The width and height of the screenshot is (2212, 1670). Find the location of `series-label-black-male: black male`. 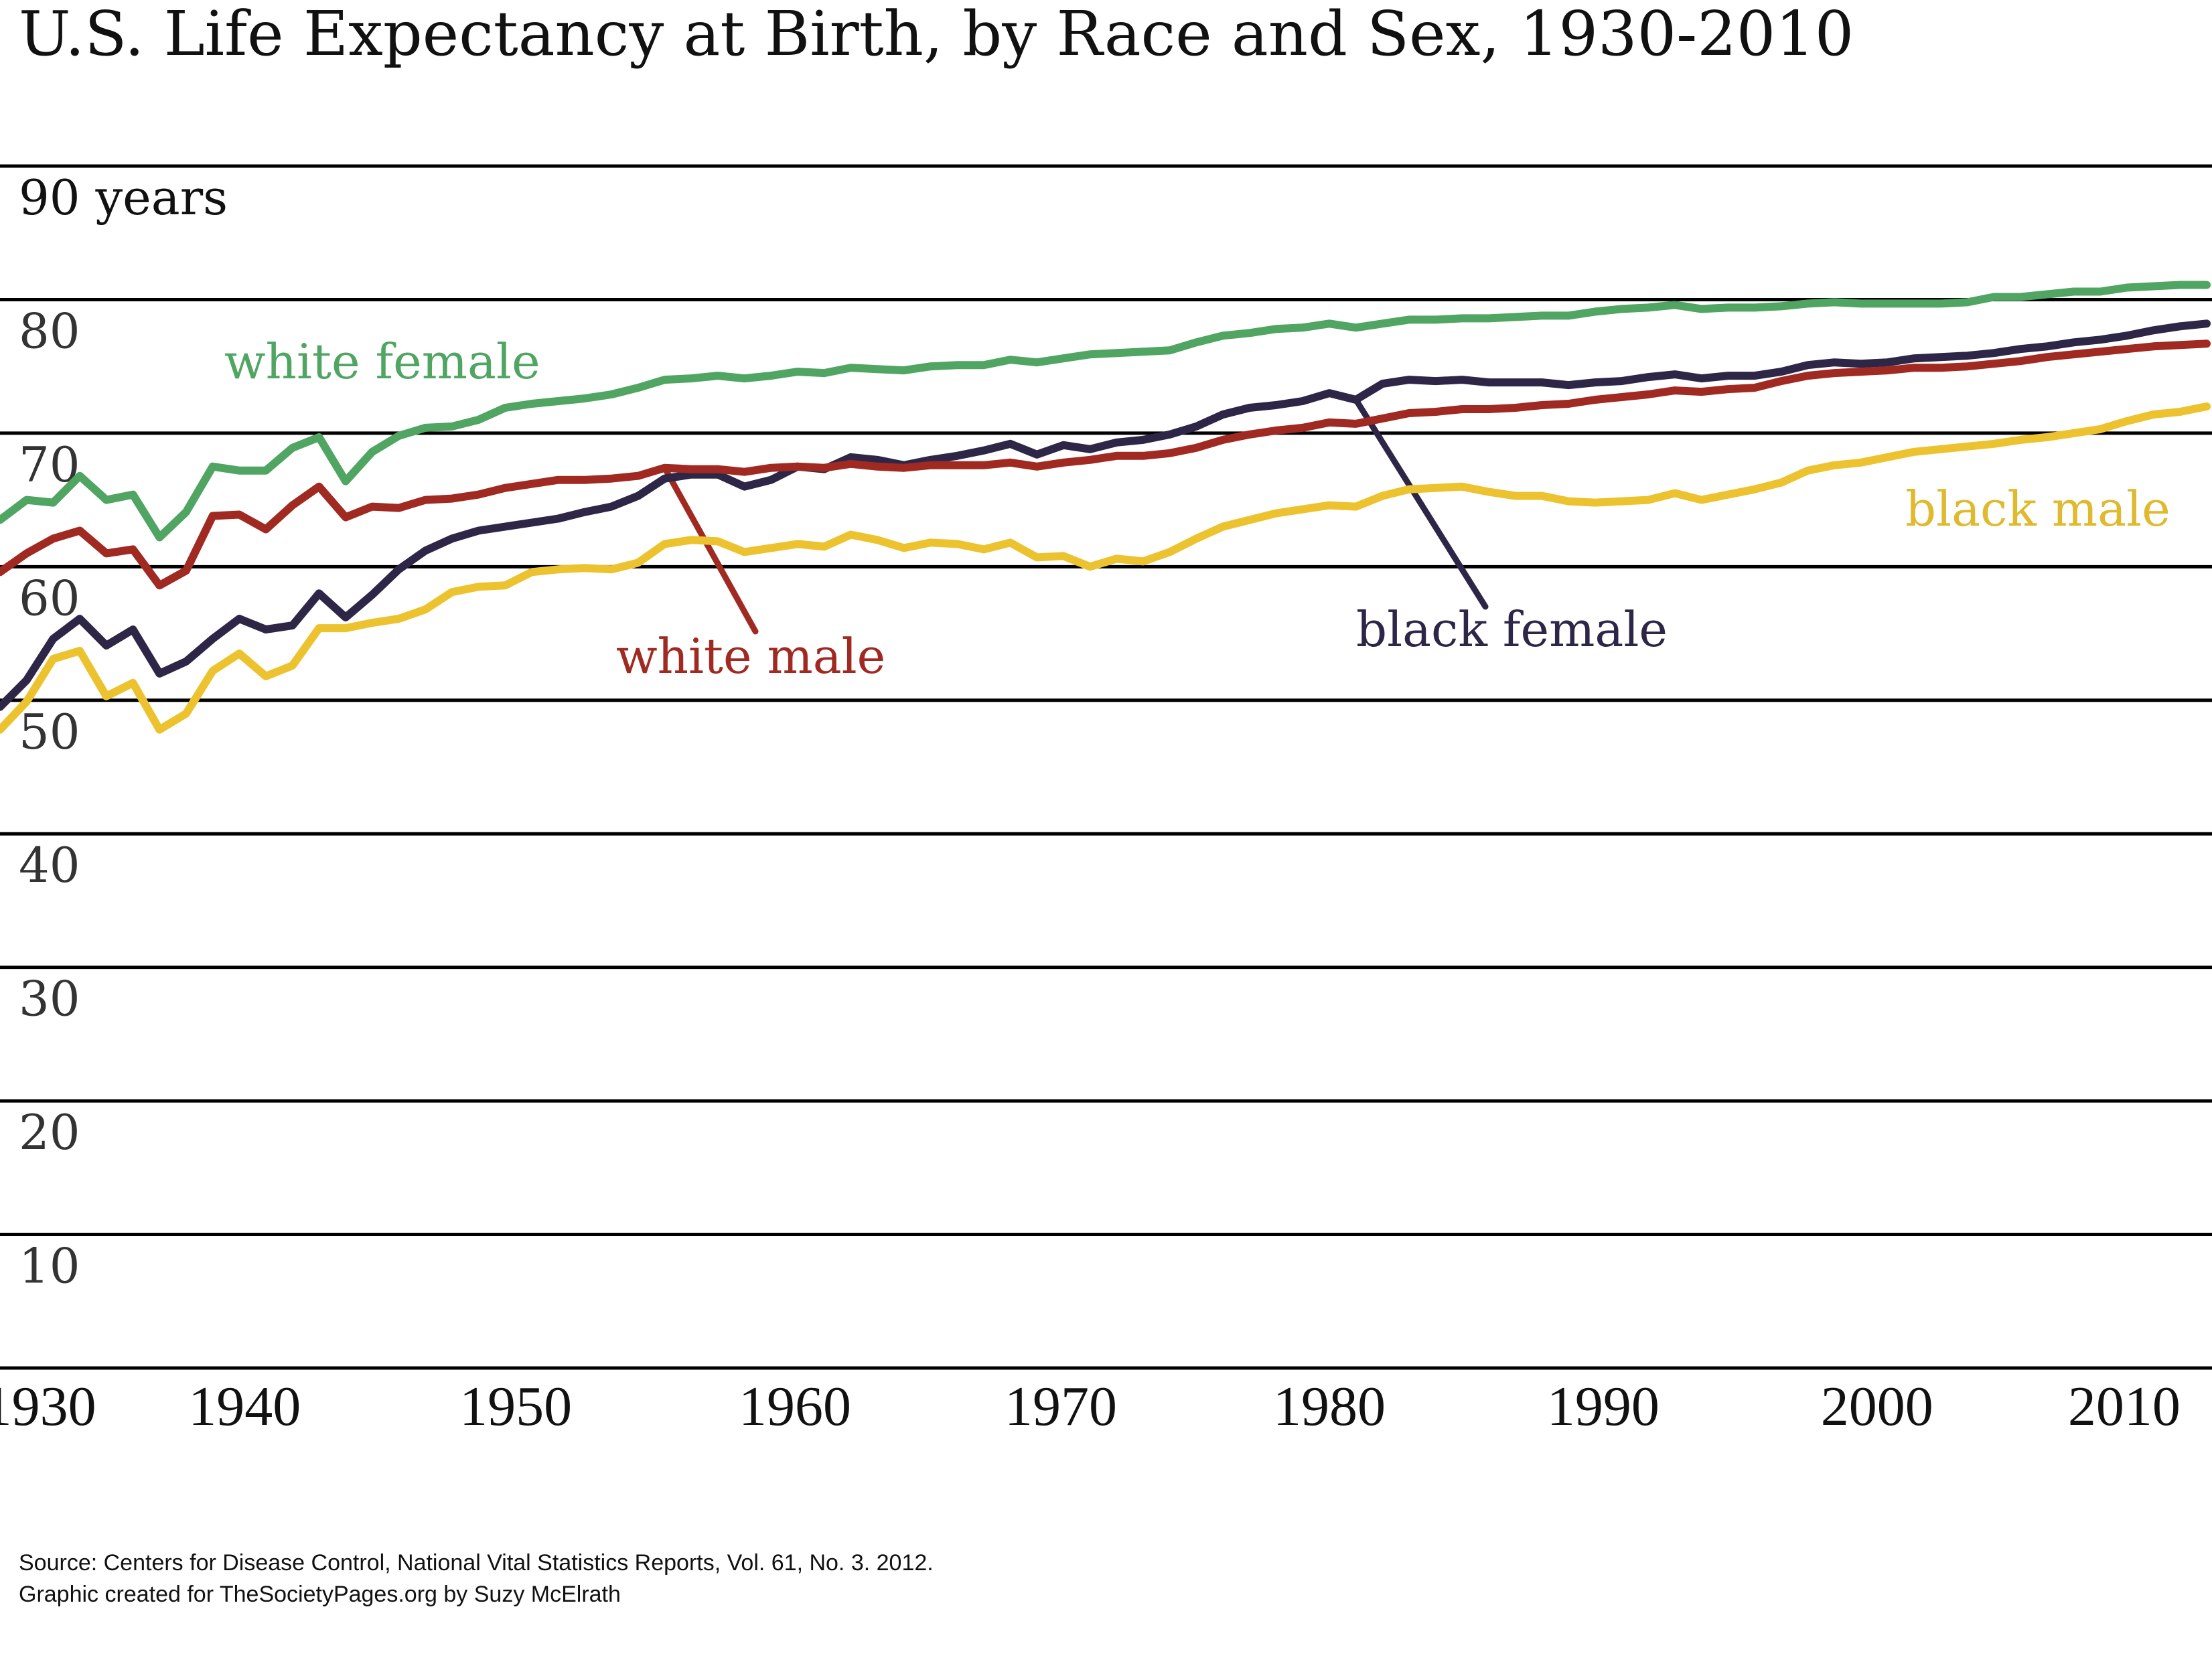

series-label-black-male: black male is located at coordinates (2037, 509).